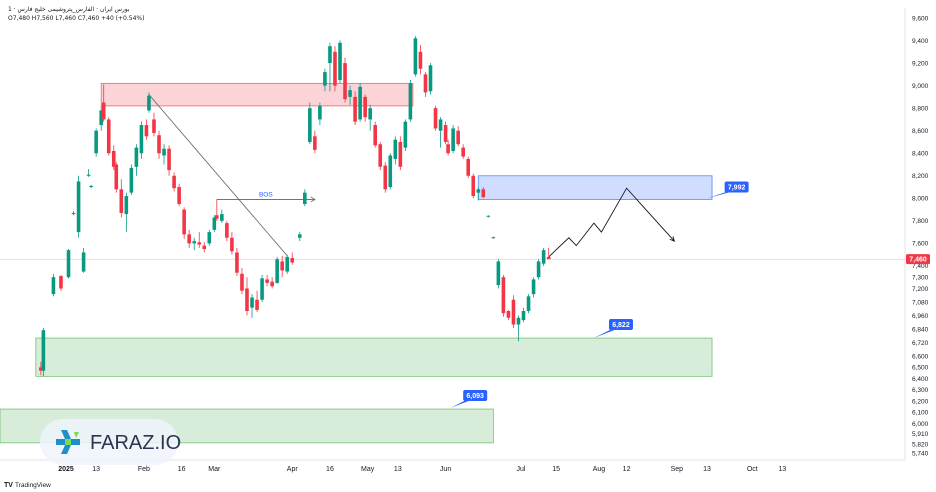 This screenshot has height=492, width=936. Describe the element at coordinates (920, 221) in the screenshot. I see `price-tick-label: 7,800` at that location.